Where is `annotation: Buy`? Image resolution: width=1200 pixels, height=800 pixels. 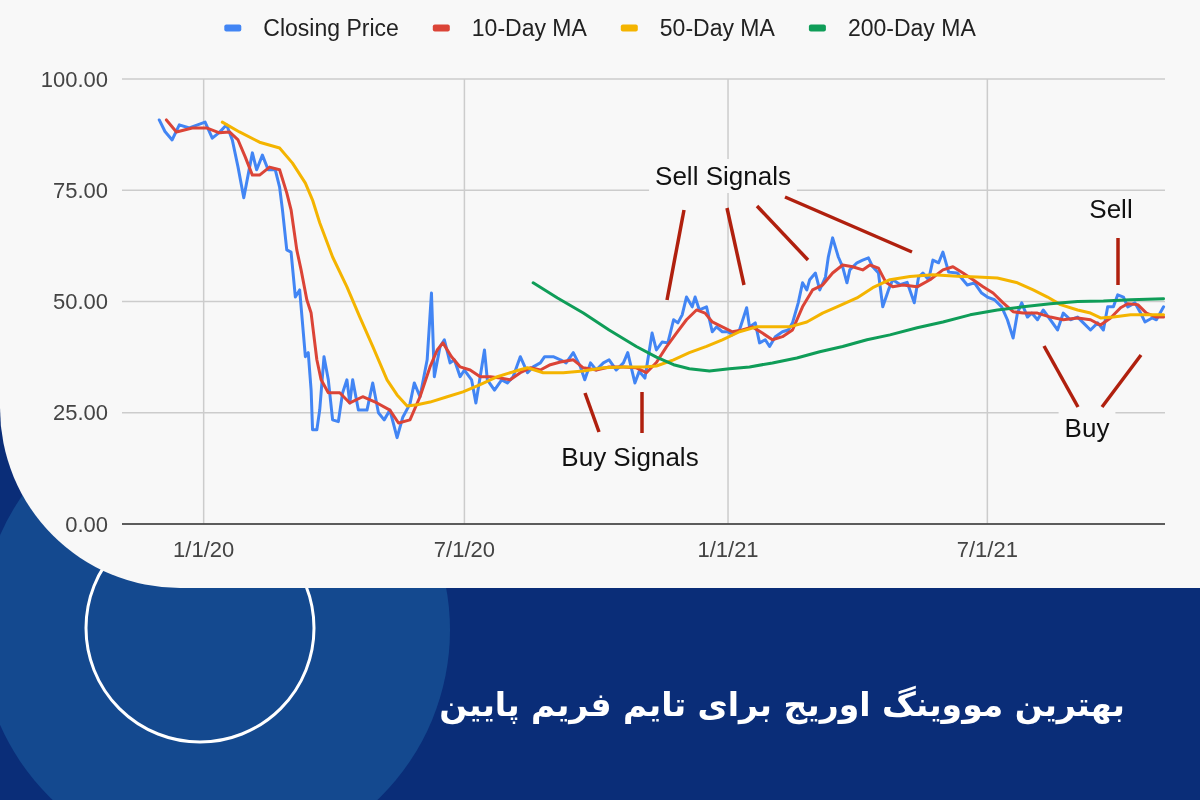 annotation: Buy is located at coordinates (1087, 428).